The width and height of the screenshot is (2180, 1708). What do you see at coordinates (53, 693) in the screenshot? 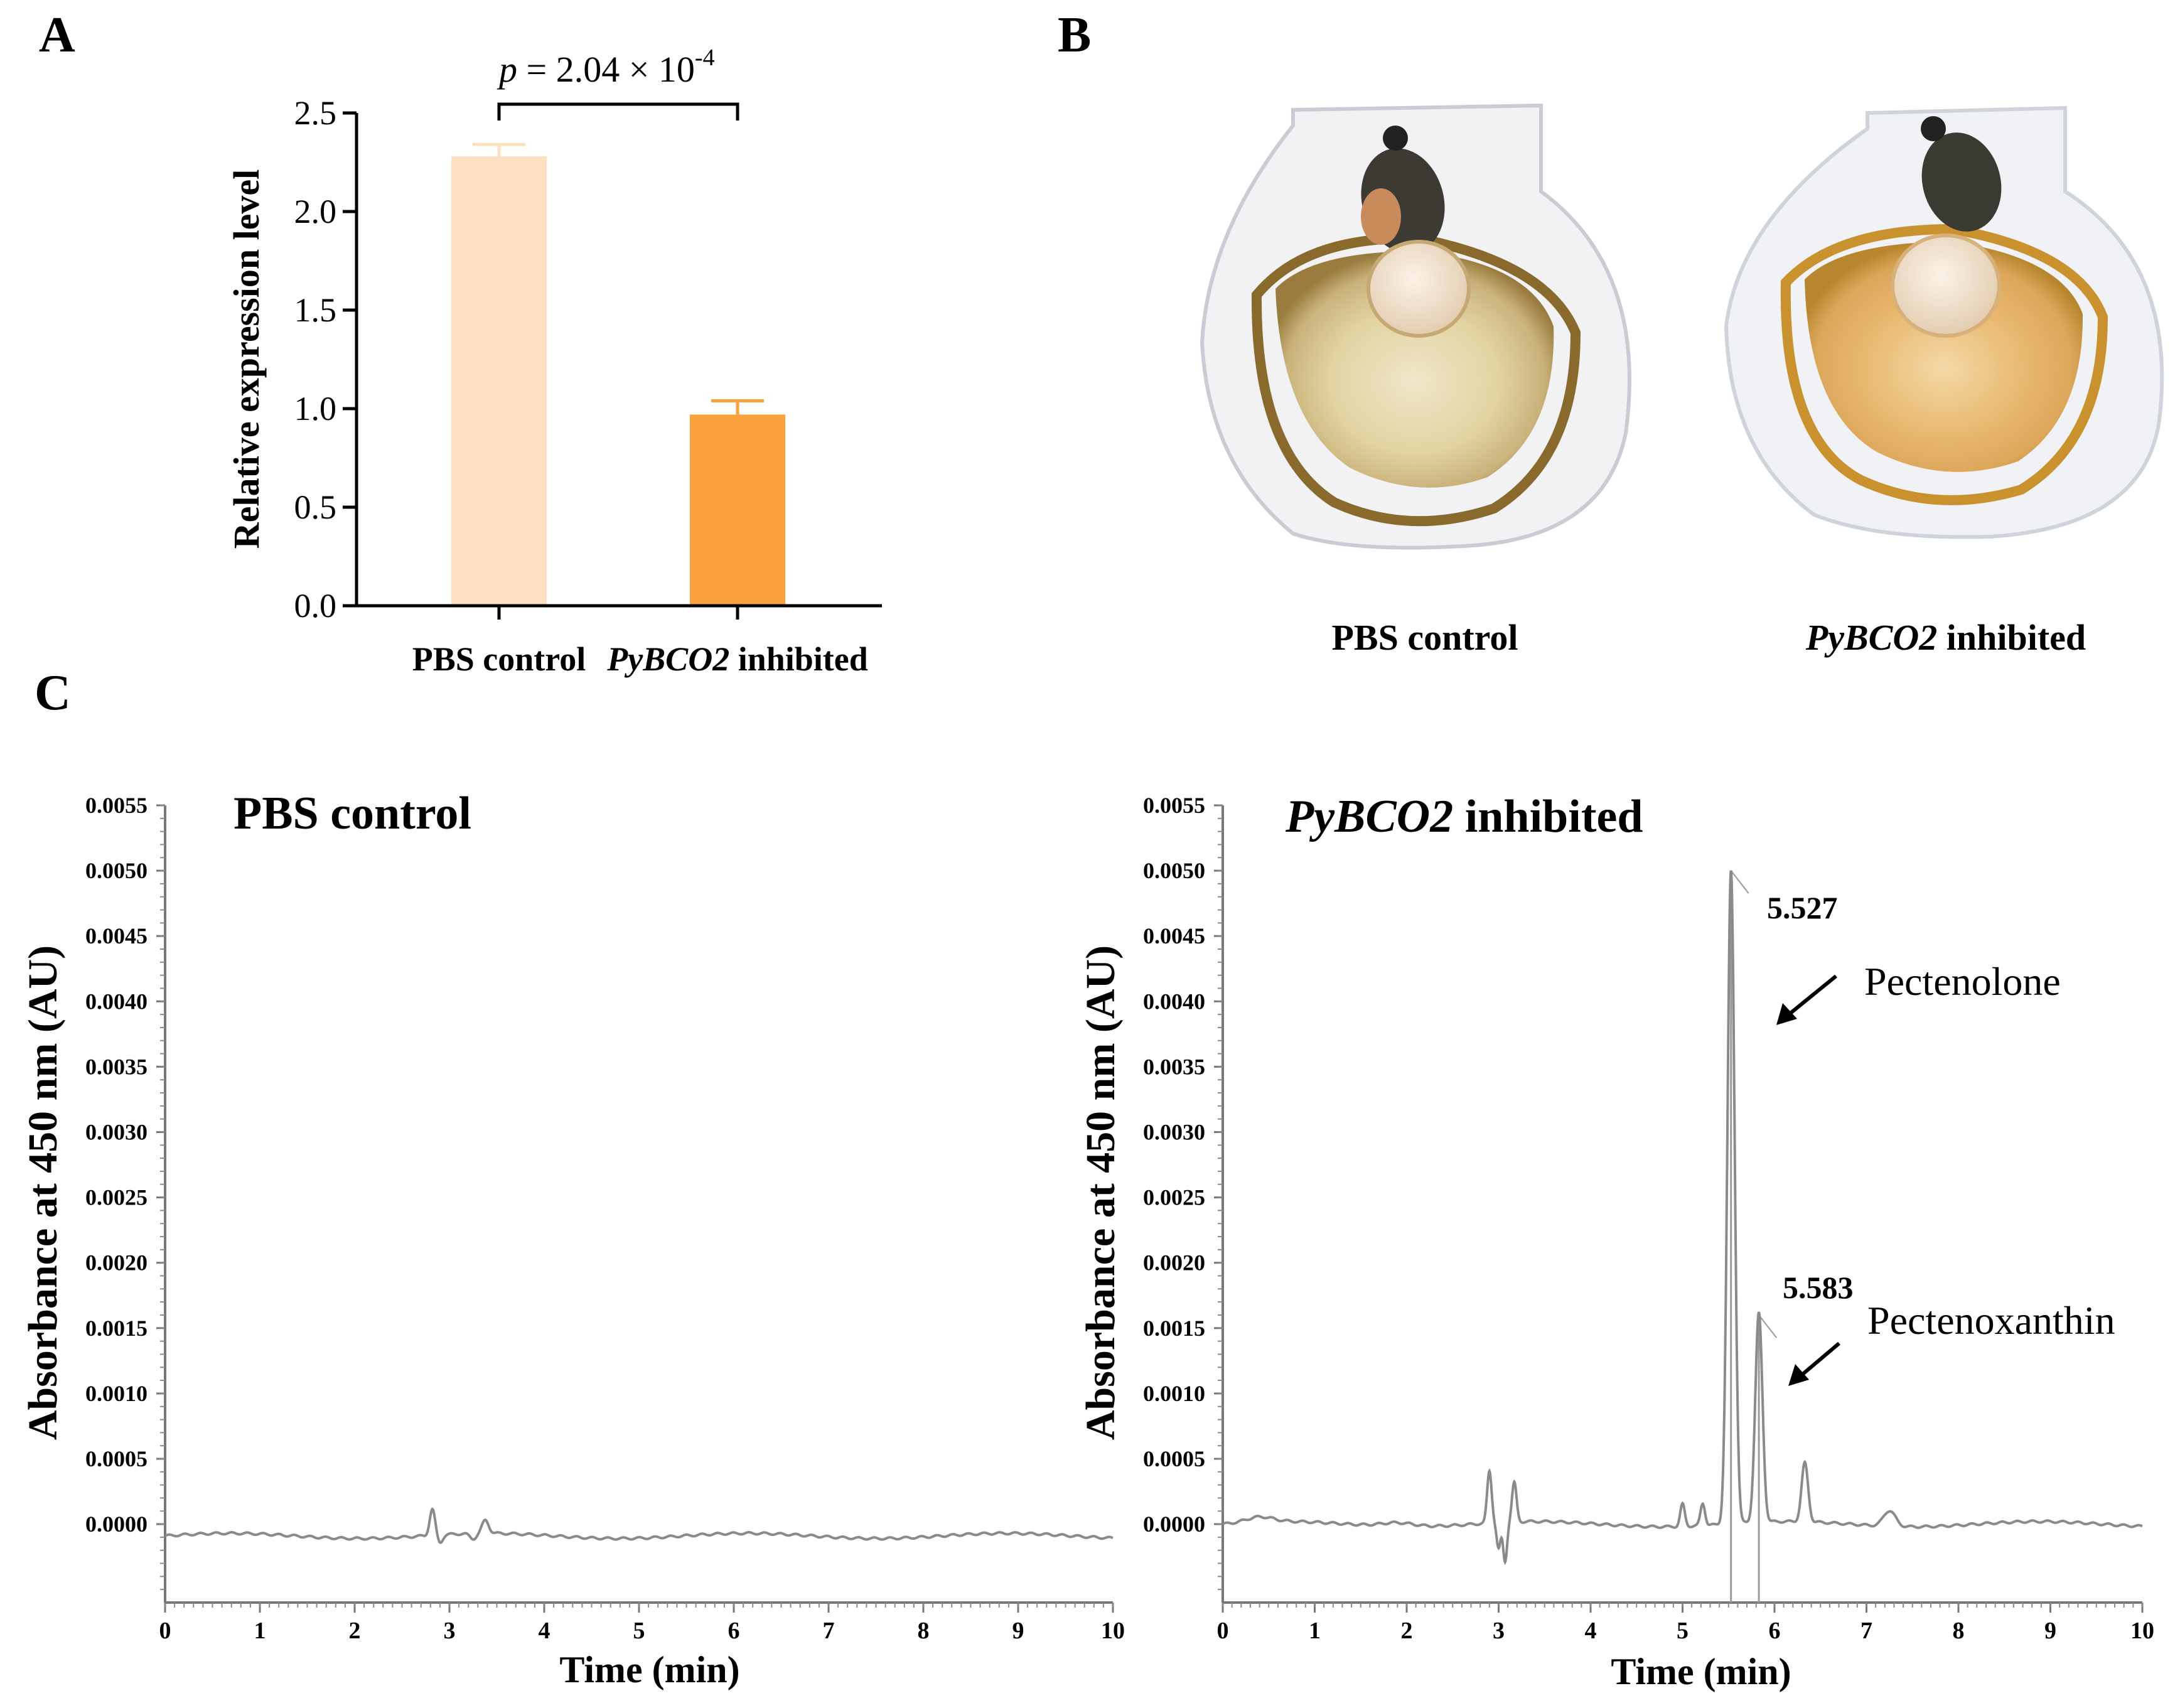
I see `panel-label-c: C` at bounding box center [53, 693].